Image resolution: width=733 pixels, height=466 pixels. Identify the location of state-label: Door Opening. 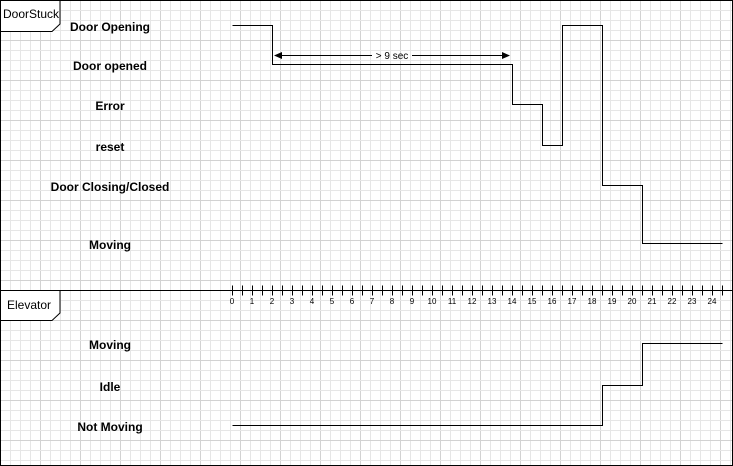
(110, 27).